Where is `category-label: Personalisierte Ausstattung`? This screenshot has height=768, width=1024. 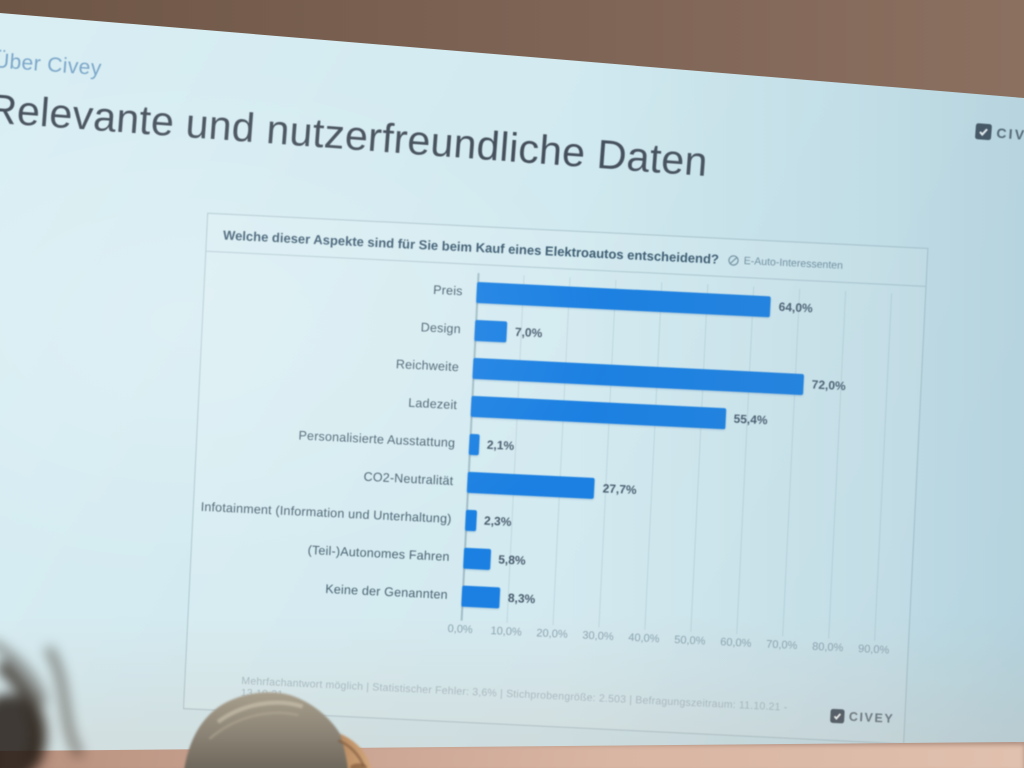 category-label: Personalisierte Ausstattung is located at coordinates (377, 439).